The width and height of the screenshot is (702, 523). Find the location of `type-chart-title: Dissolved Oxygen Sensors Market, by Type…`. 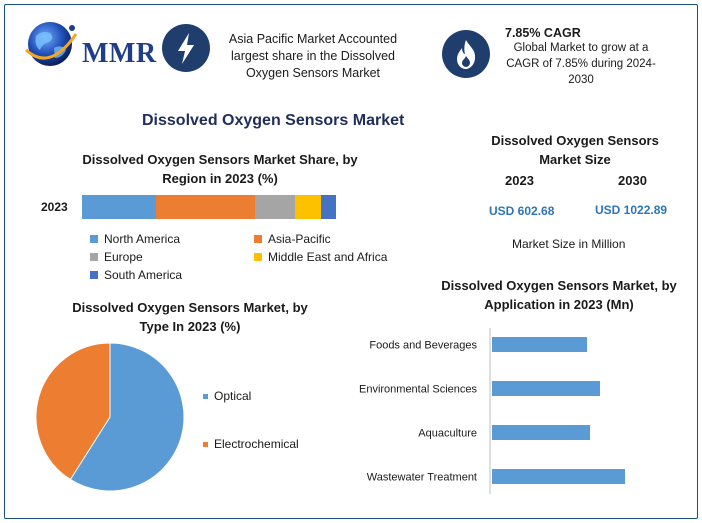

type-chart-title: Dissolved Oxygen Sensors Market, by Type… is located at coordinates (190, 317).